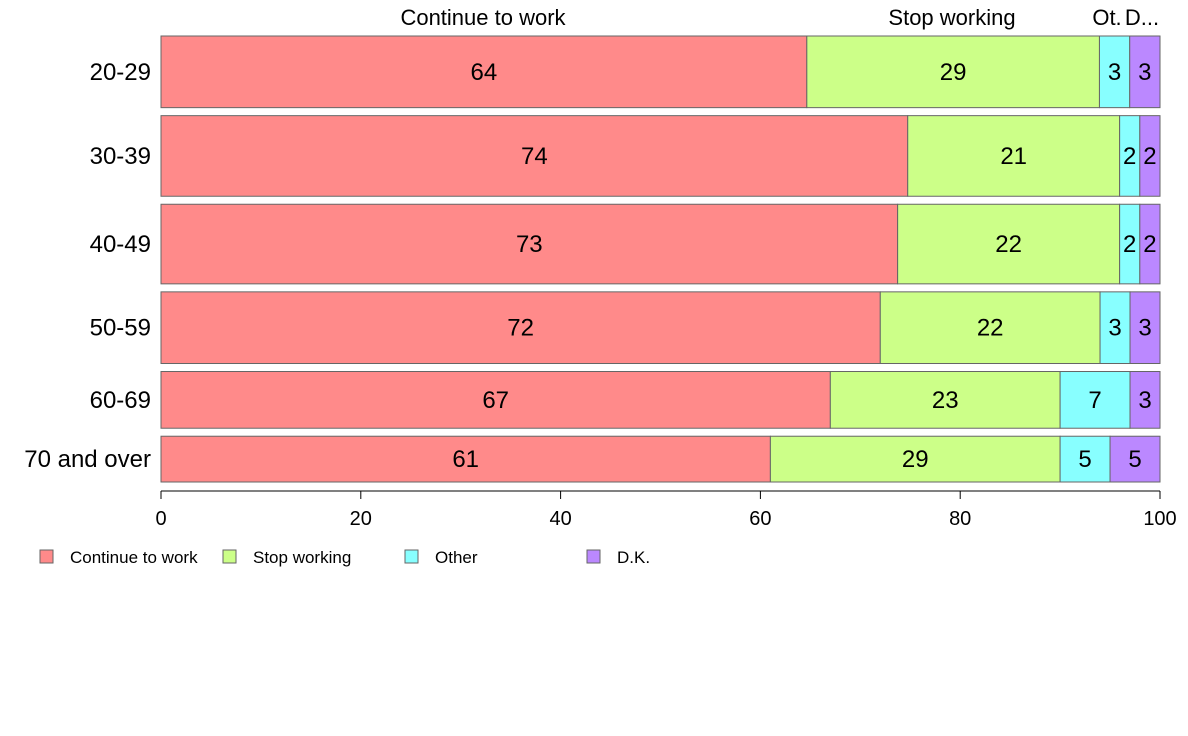  Describe the element at coordinates (483, 17) in the screenshot. I see `top-series-label: Continue to work` at that location.